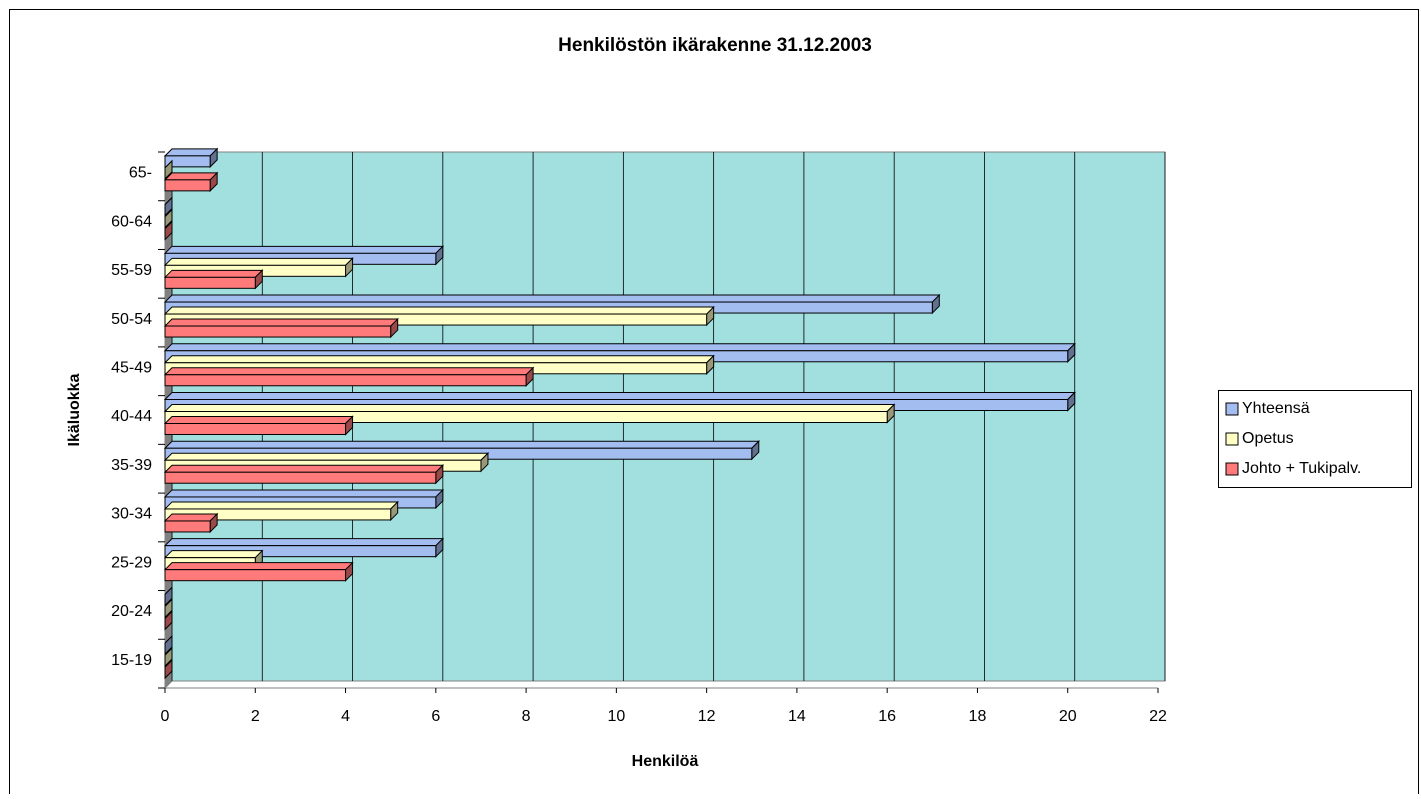 This screenshot has height=799, width=1421. I want to click on x-tick-label: 18, so click(978, 716).